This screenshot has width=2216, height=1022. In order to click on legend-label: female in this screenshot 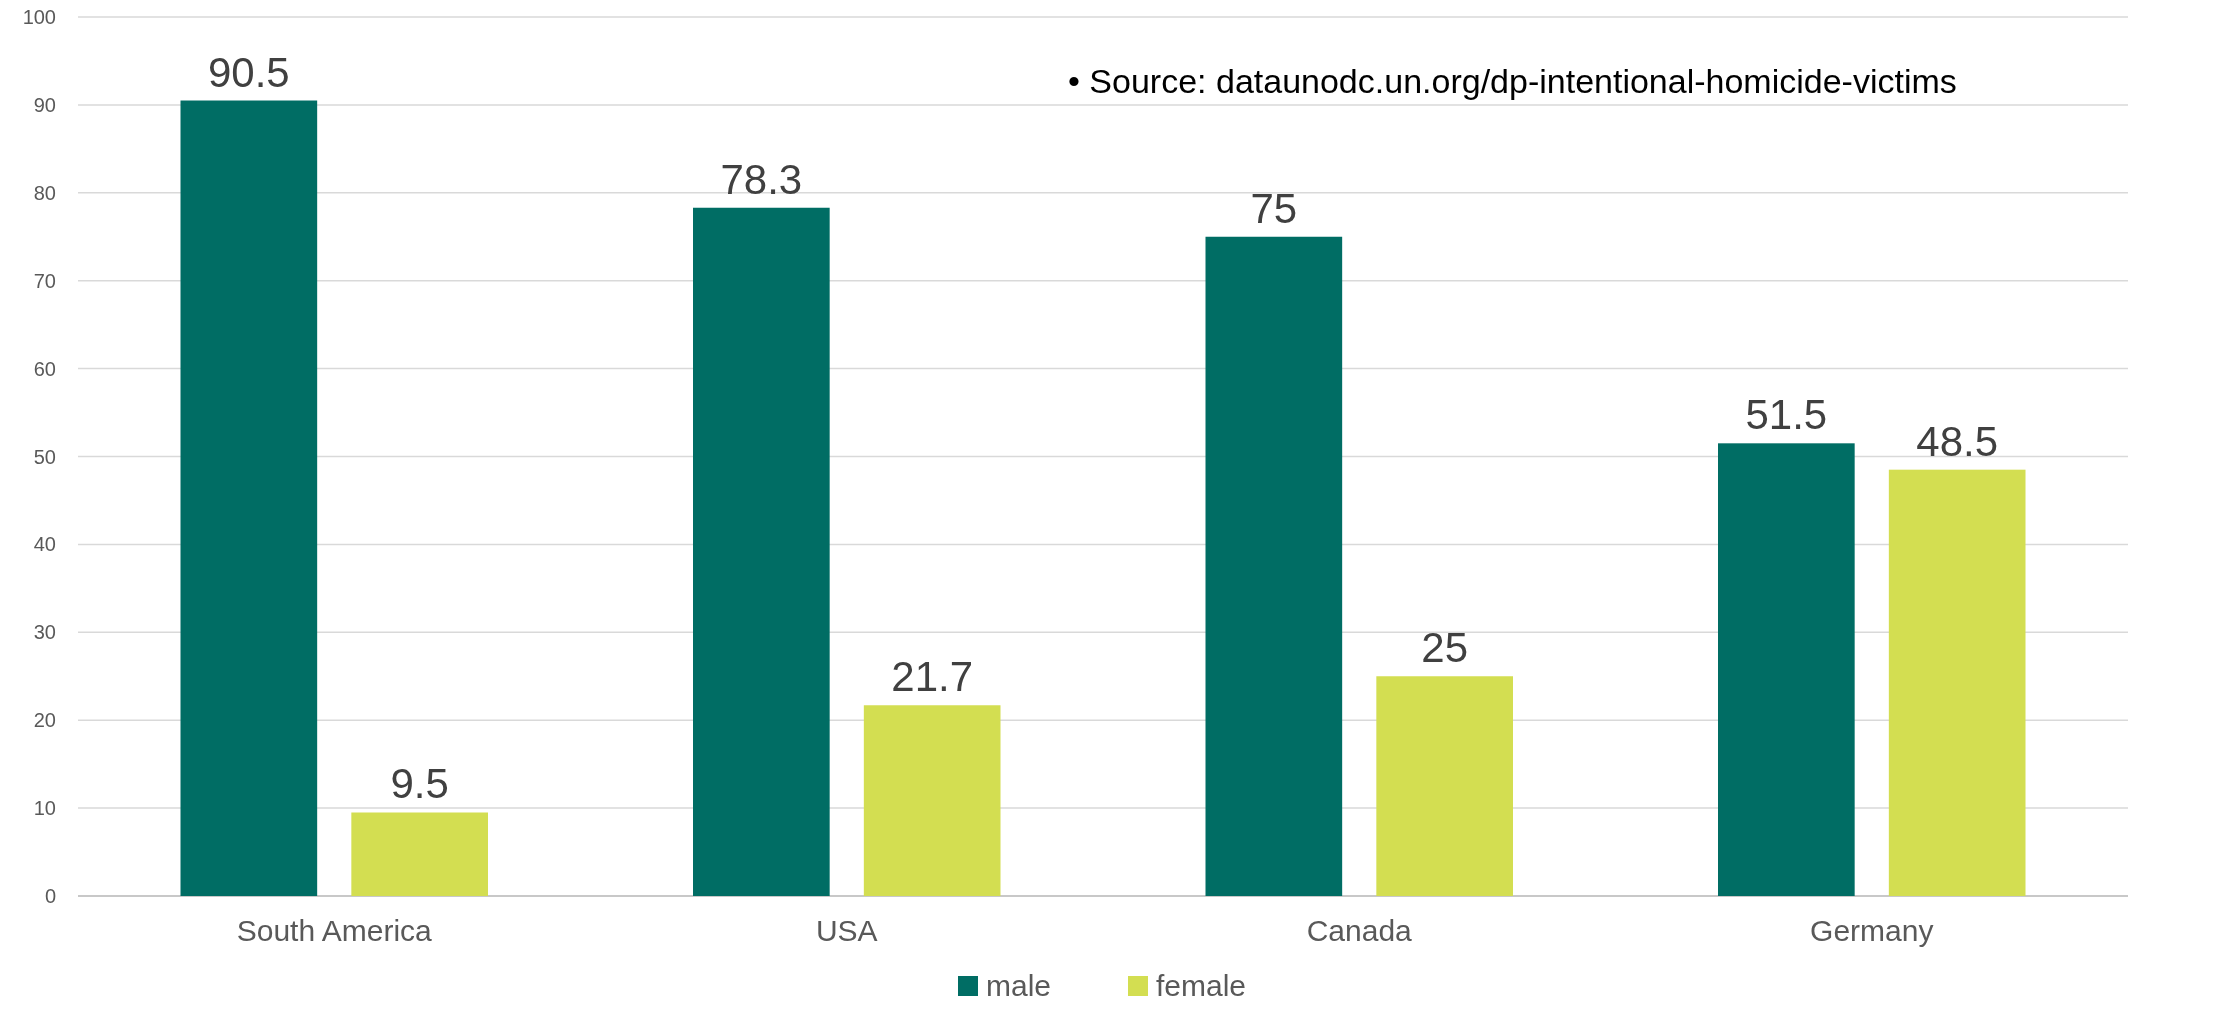, I will do `click(1201, 985)`.